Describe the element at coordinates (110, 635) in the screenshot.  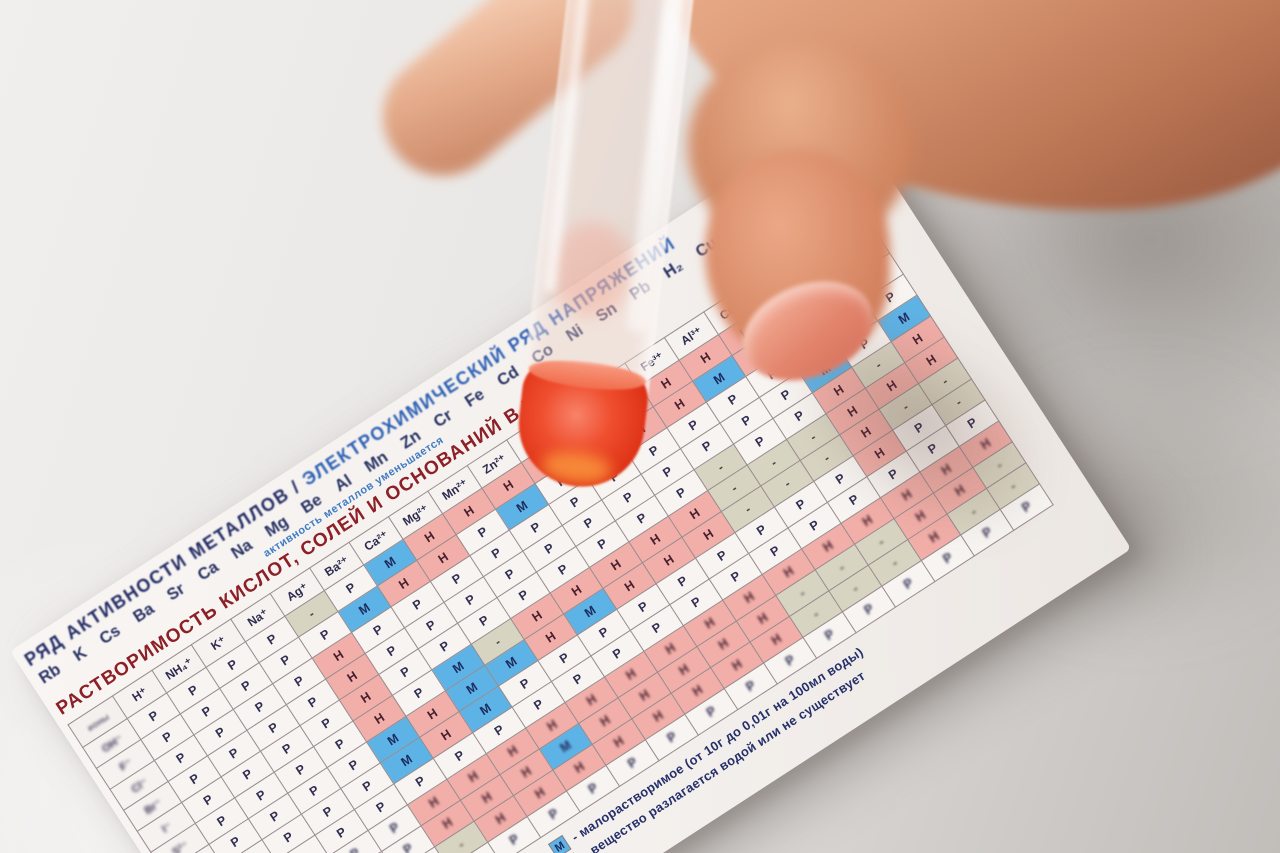
I see `metal-symbol: Cs` at that location.